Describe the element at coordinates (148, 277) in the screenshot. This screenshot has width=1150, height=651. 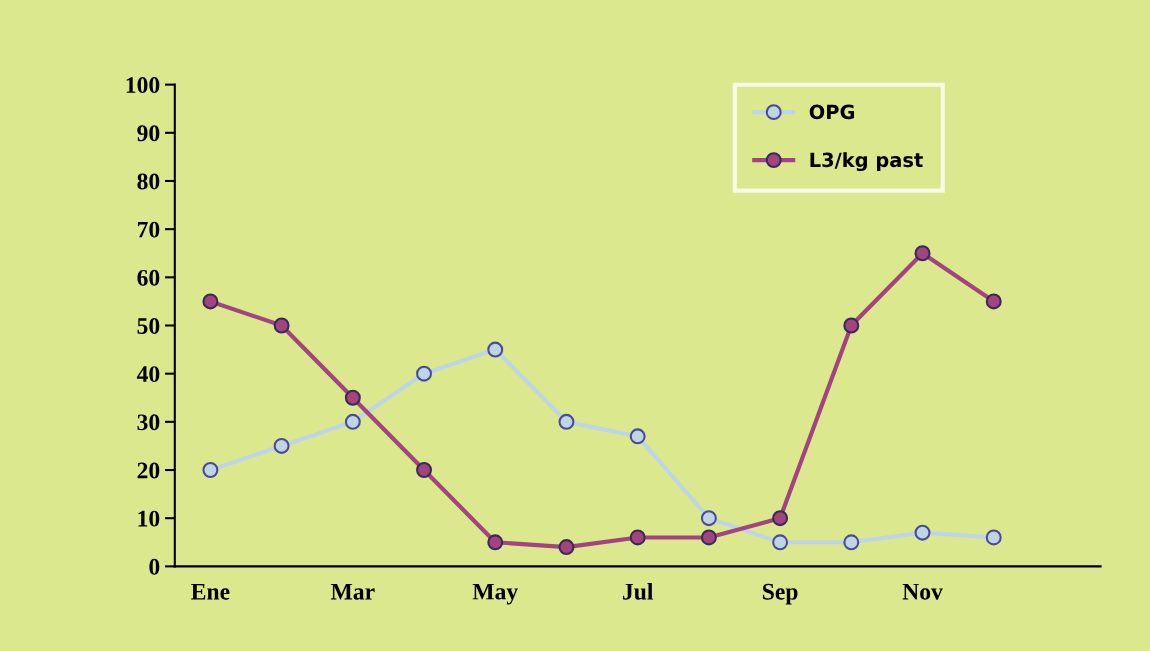
I see `y-tick-label: 60` at that location.